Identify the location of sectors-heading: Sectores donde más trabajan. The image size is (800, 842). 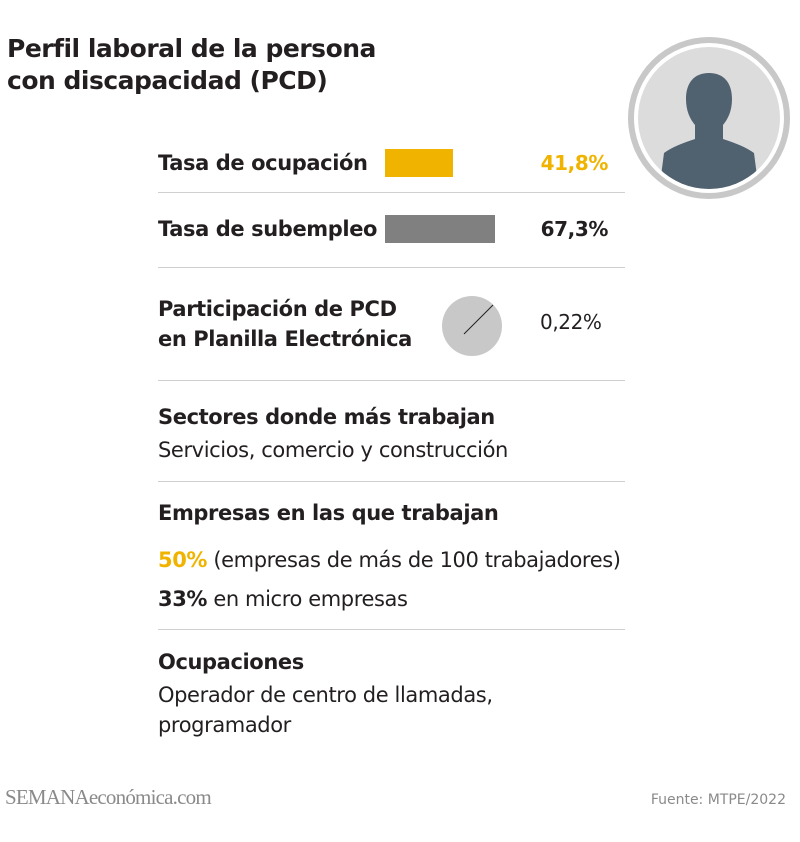
(326, 417).